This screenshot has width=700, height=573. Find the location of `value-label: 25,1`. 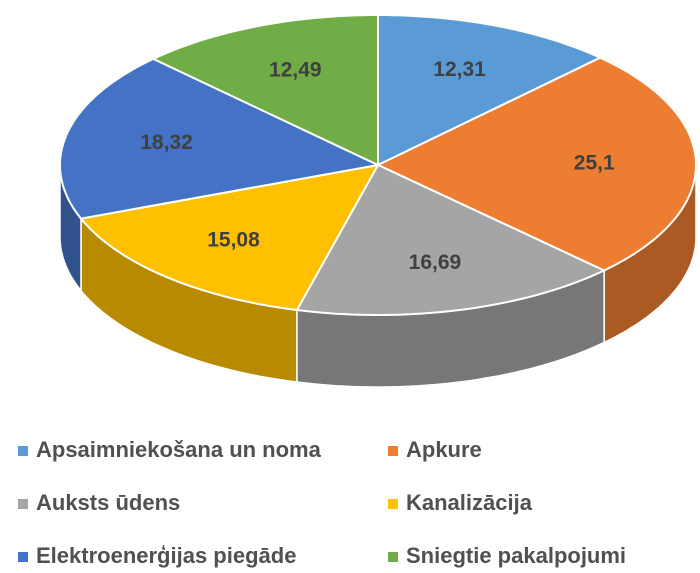

value-label: 25,1 is located at coordinates (594, 163).